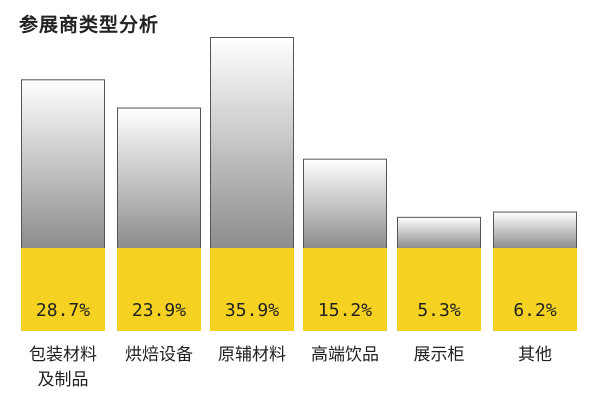  What do you see at coordinates (89, 25) in the screenshot?
I see `chart-title: 参展商类型分析` at bounding box center [89, 25].